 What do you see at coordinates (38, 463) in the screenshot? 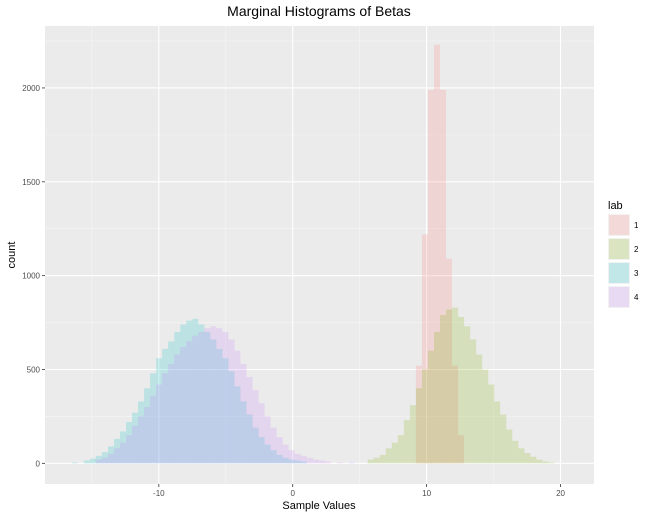
I see `y-tick-label: 0` at bounding box center [38, 463].